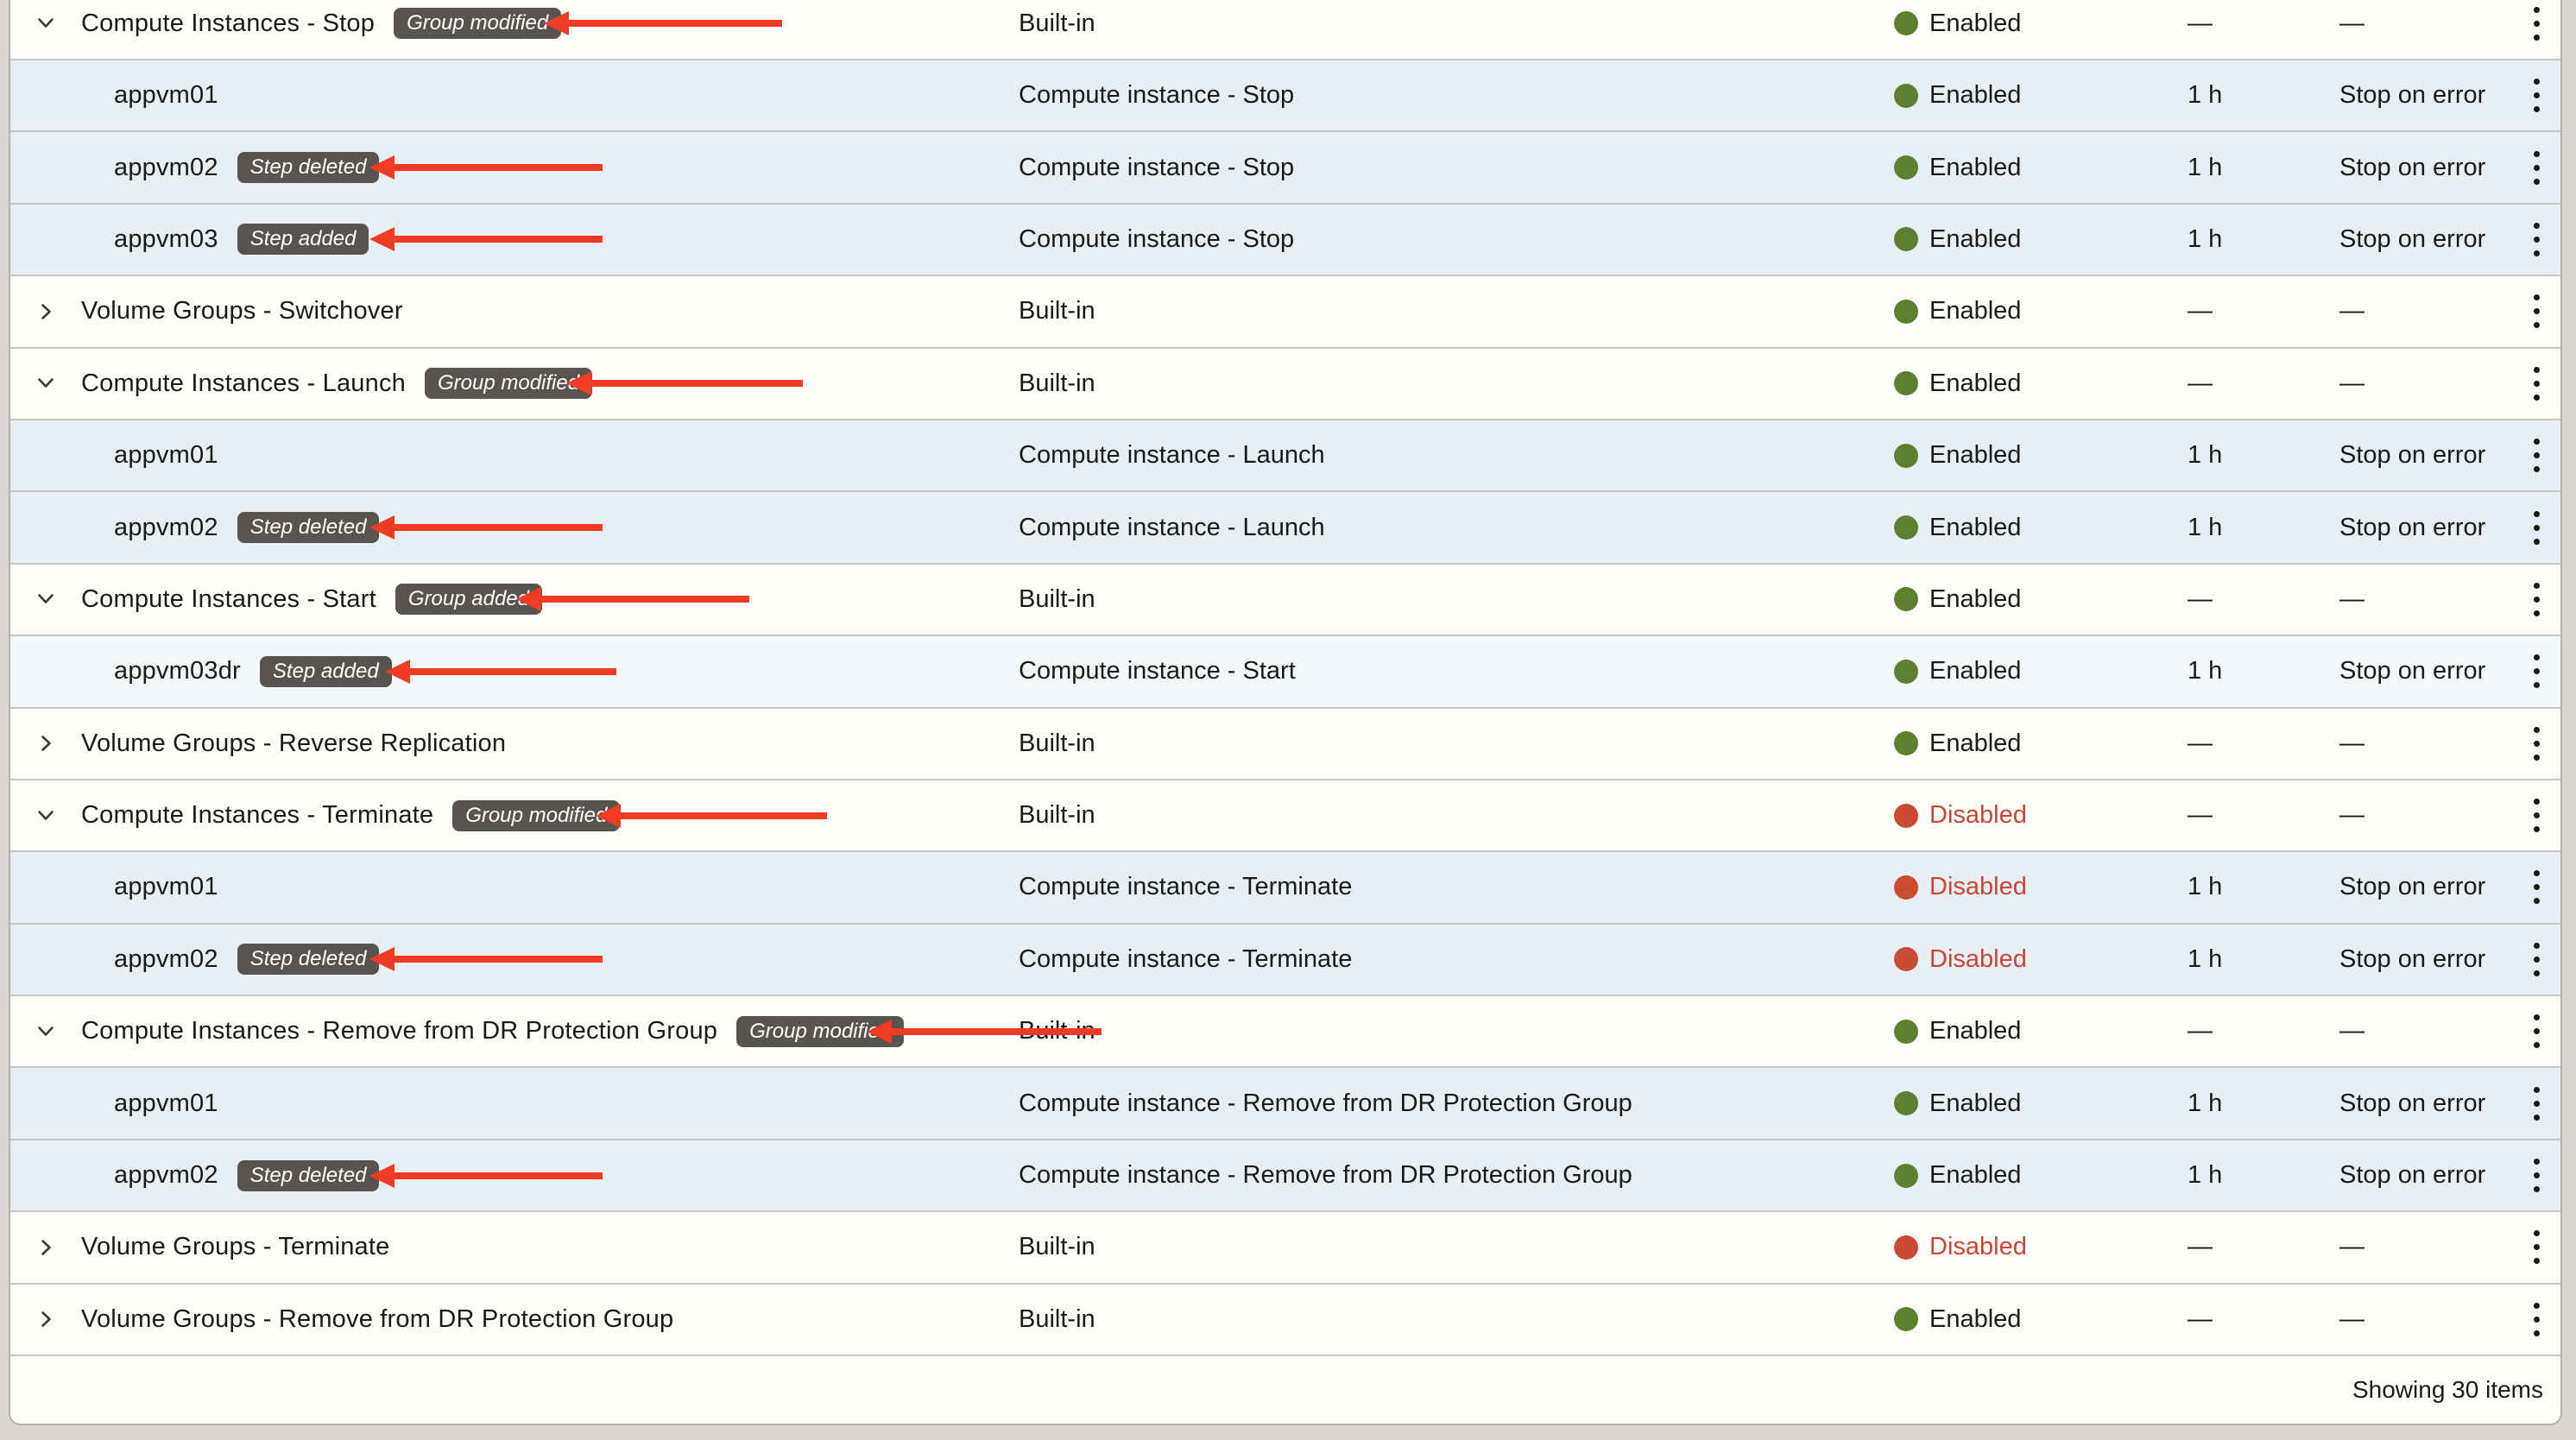 Image resolution: width=2576 pixels, height=1440 pixels. I want to click on row-name: Compute Instances - Stop, so click(228, 23).